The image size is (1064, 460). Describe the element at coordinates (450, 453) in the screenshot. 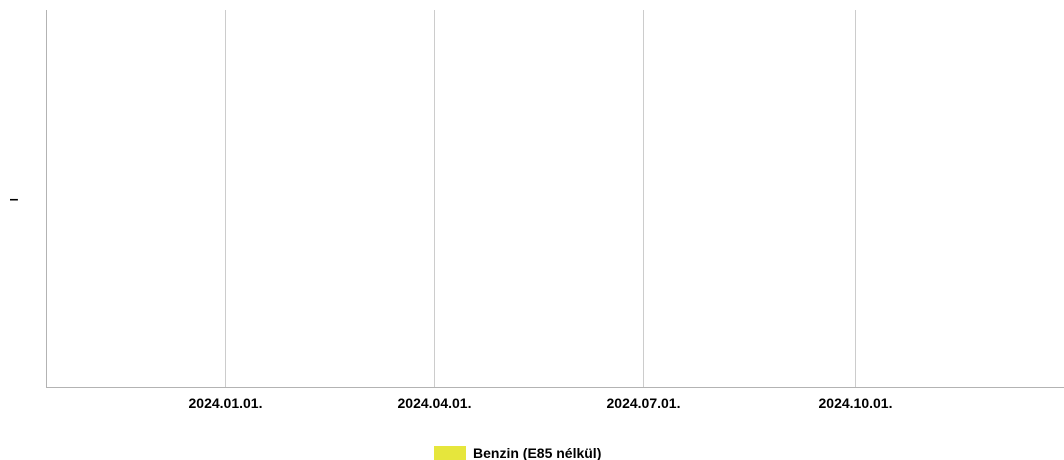

I see `legend-swatch` at that location.